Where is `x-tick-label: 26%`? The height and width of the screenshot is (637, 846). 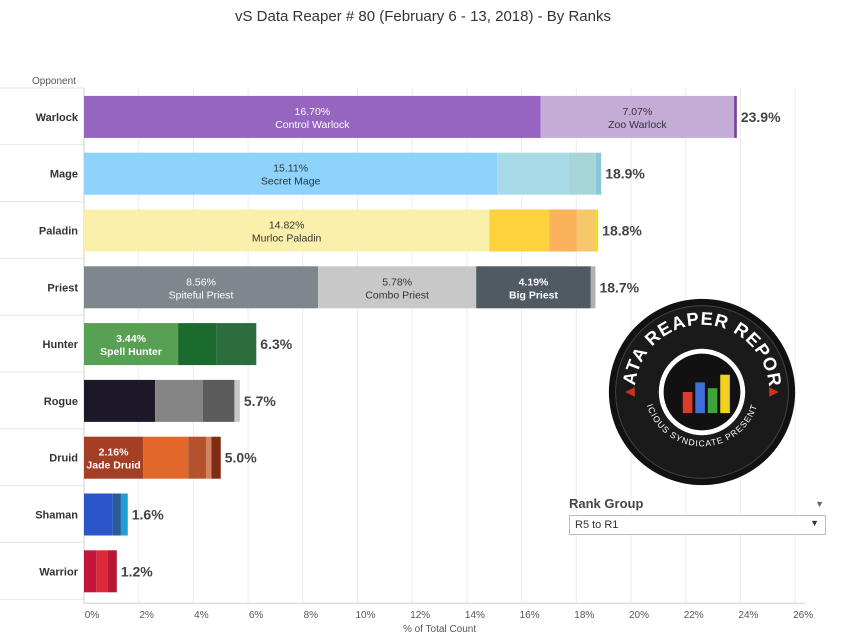 x-tick-label: 26% is located at coordinates (803, 615).